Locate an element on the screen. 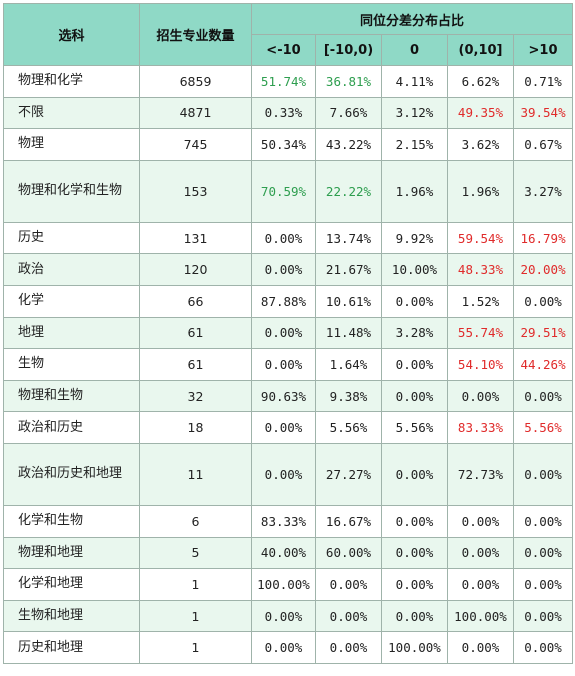 The width and height of the screenshot is (575, 676). table-row: 生物 61 0.00% 1.64% 0.00% 54.10% 44.26% is located at coordinates (288, 364).